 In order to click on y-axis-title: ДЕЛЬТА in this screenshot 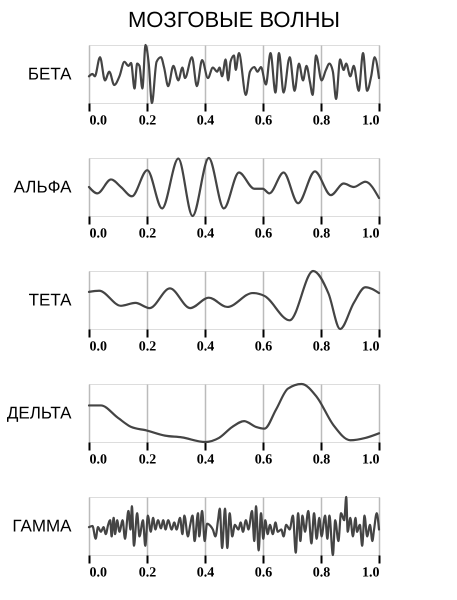, I will do `click(39, 413)`.